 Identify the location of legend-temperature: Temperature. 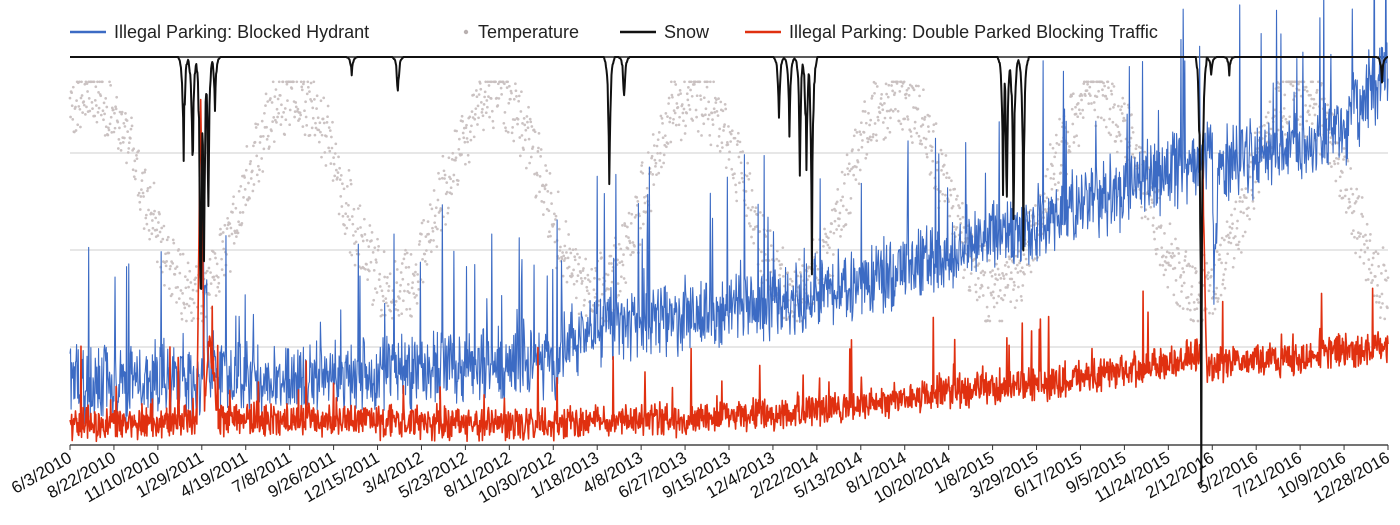
(521, 32).